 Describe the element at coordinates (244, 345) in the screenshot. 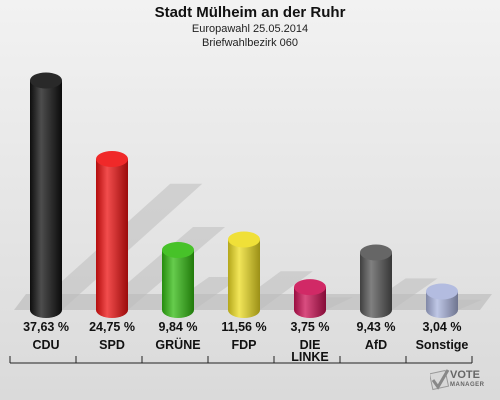

I see `category-label: FDP` at that location.